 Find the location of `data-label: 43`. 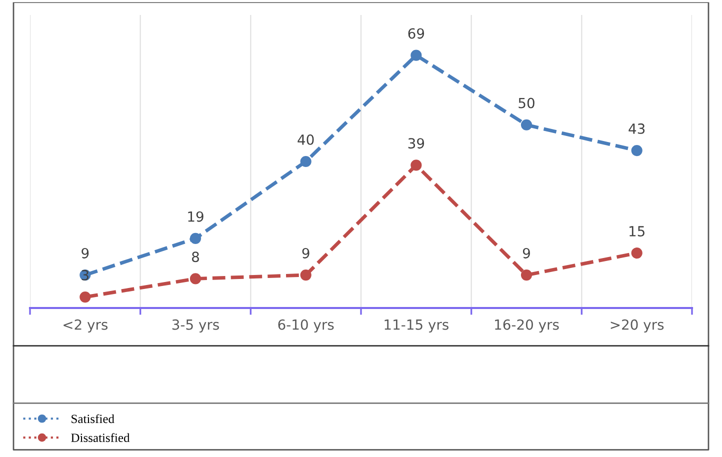

data-label: 43 is located at coordinates (636, 128).